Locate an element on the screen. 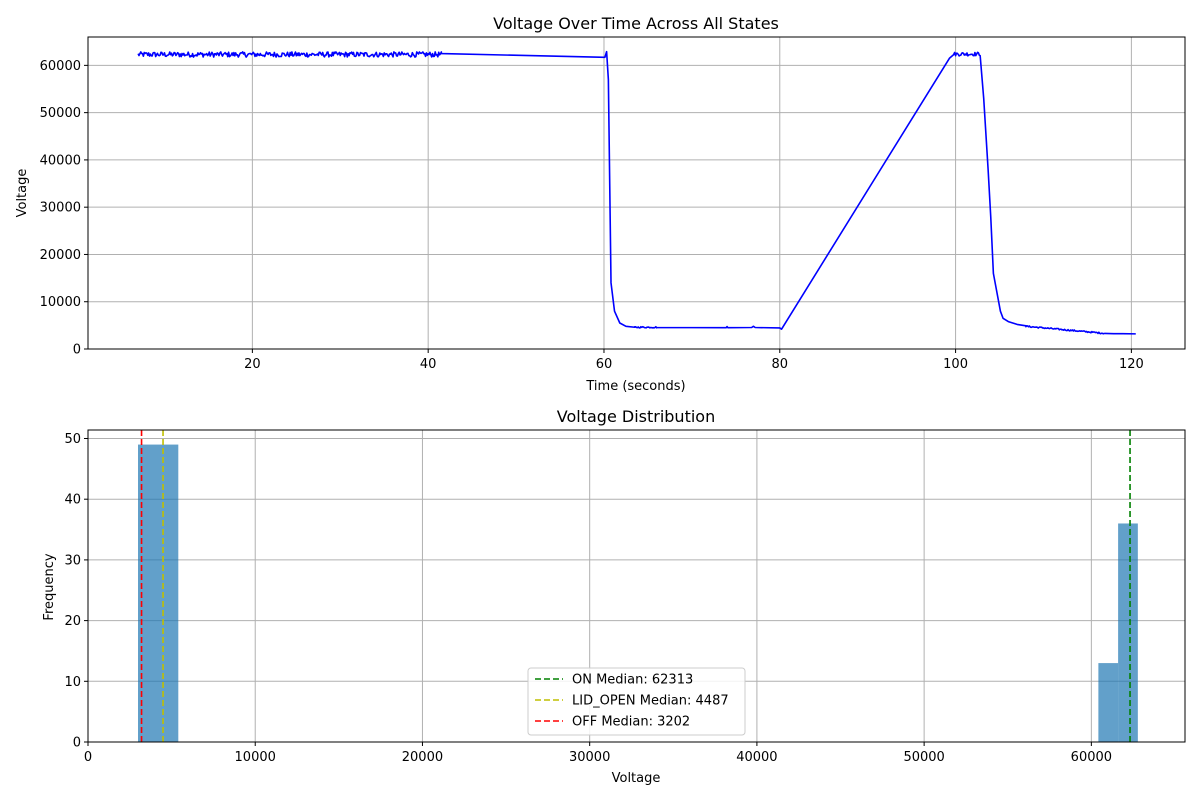 The width and height of the screenshot is (1200, 800). chart1-y-tick-label: 0 is located at coordinates (77, 350).